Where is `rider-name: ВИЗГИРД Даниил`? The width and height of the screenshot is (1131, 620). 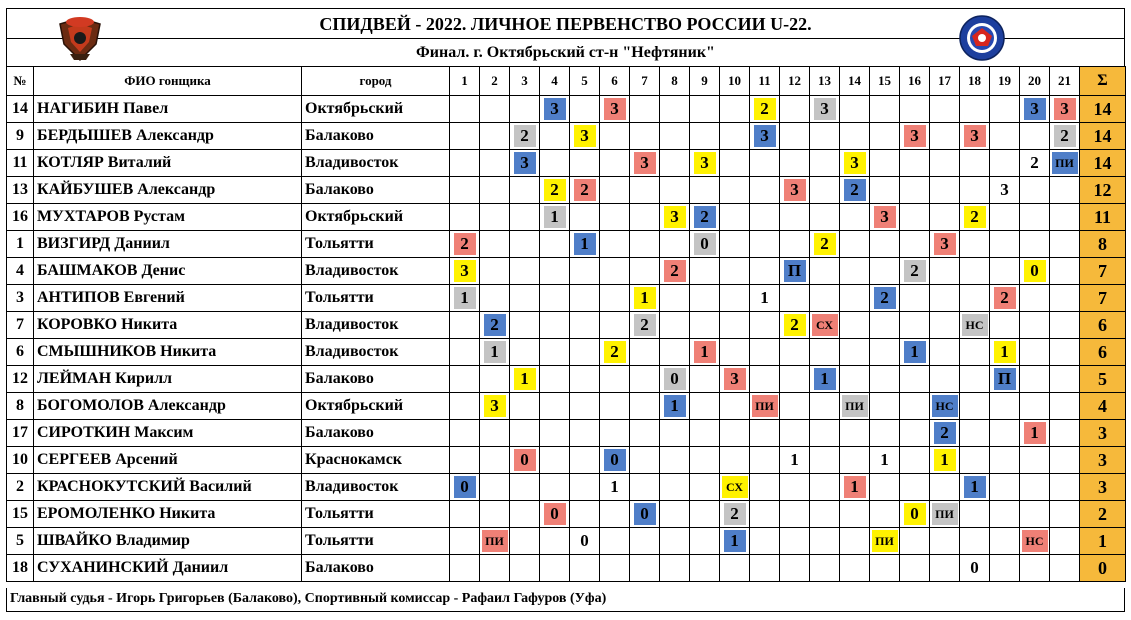 rider-name: ВИЗГИРД Даниил is located at coordinates (167, 244).